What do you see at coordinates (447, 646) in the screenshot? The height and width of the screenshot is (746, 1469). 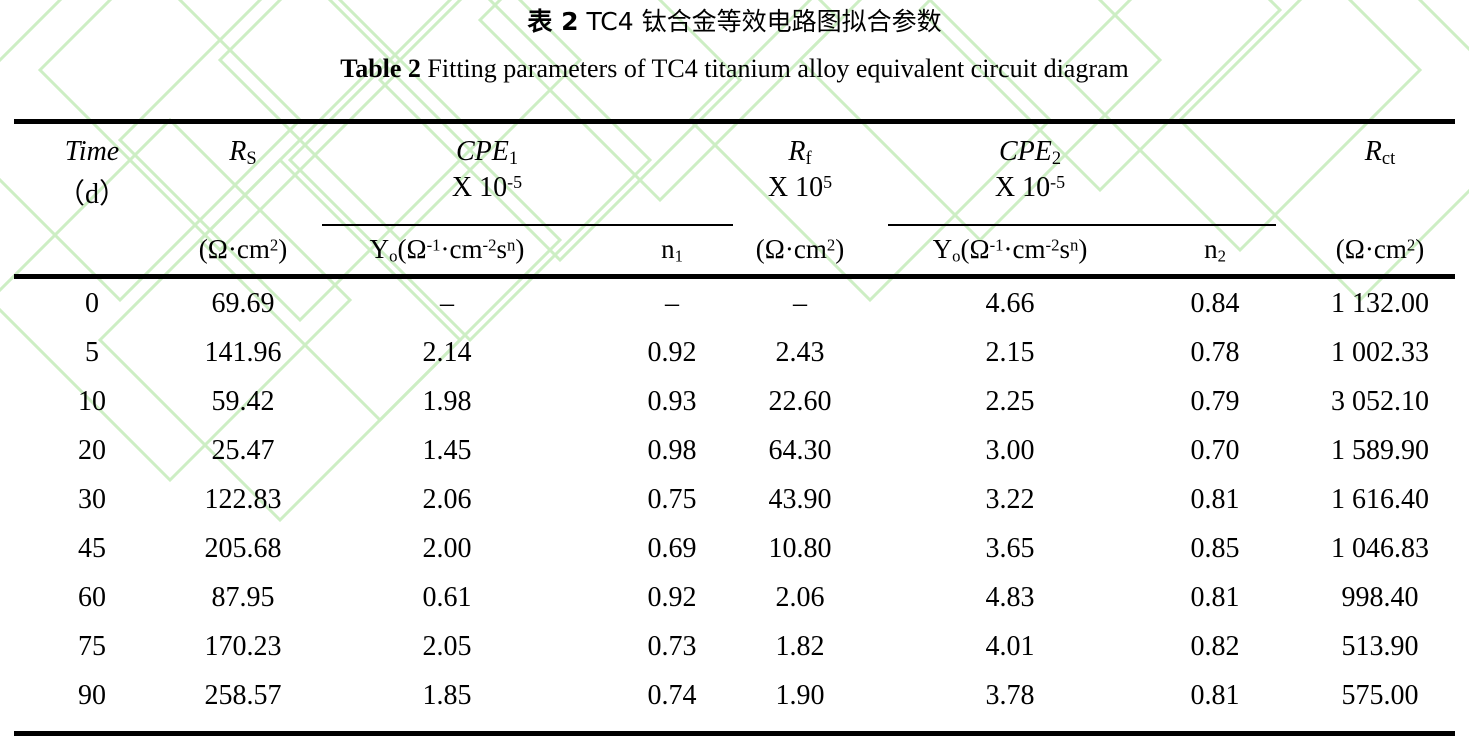 I see `cell-cpe1-y0: 2.05` at bounding box center [447, 646].